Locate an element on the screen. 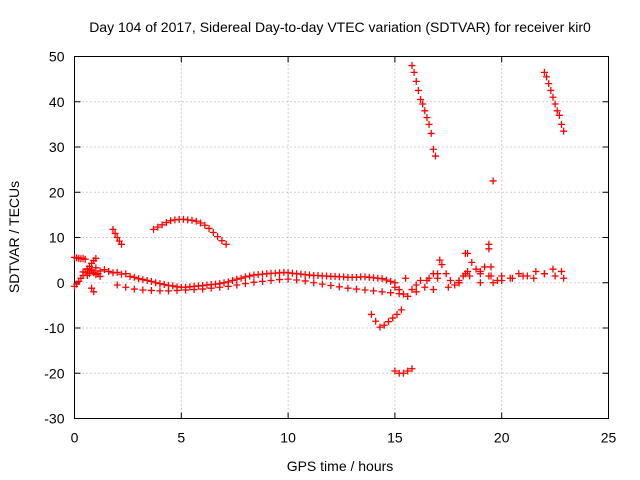  series-start-cluster is located at coordinates (87, 274).